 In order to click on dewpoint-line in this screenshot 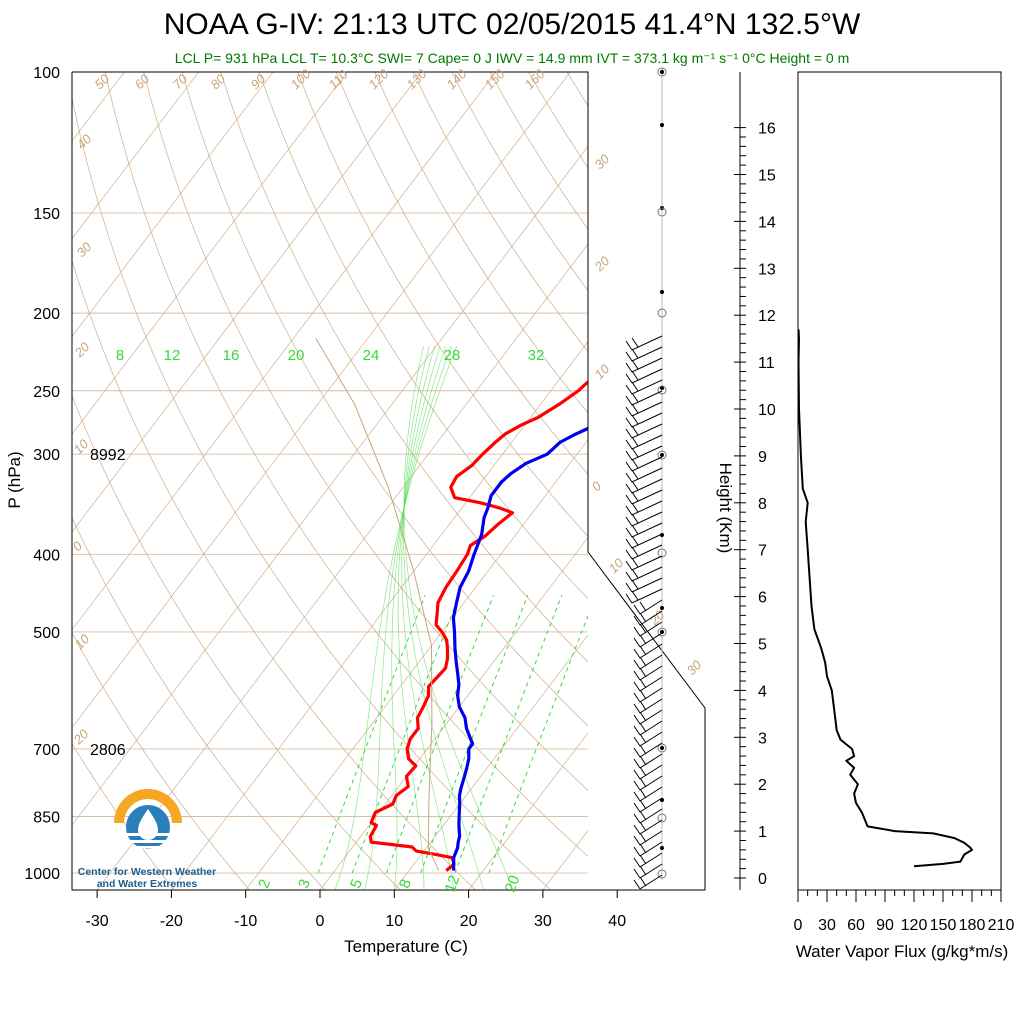, I will do `click(519, 648)`.